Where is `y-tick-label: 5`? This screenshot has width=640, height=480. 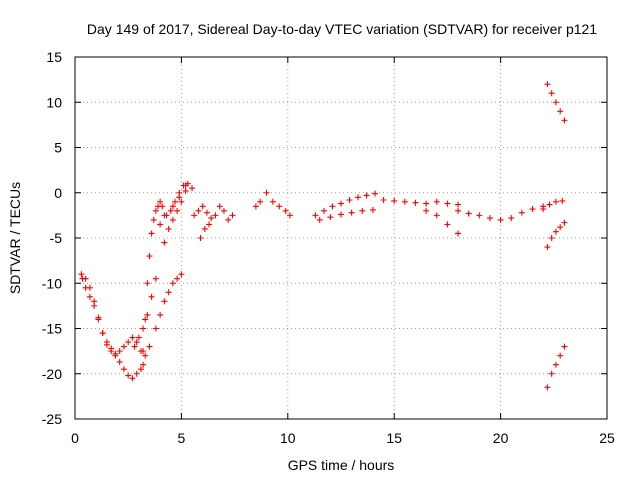
y-tick-label: 5 is located at coordinates (58, 148).